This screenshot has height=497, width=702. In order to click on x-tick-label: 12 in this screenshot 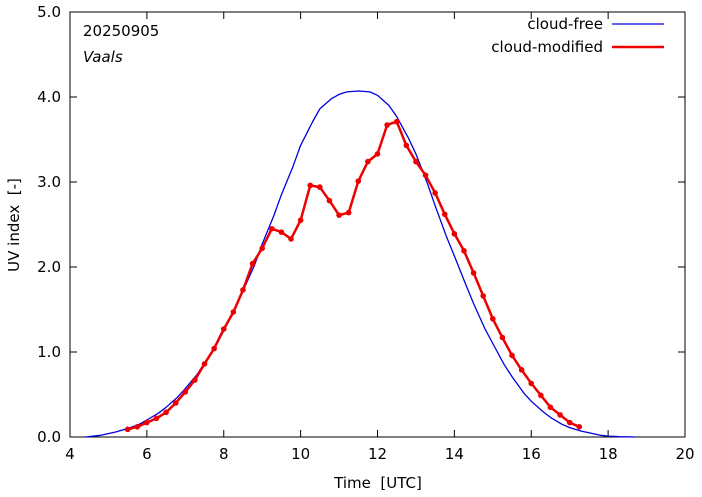, I will do `click(377, 454)`.